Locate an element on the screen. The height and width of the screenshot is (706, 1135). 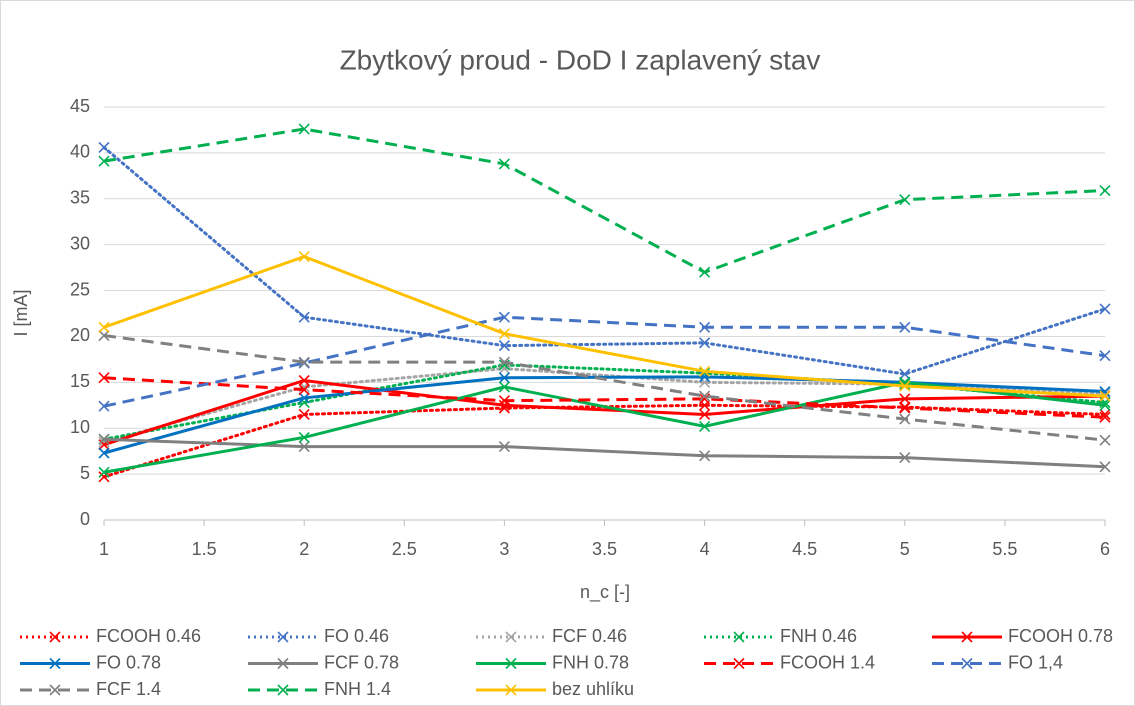
chart-title: Zbytkový proud - DoD I zaplavený stav is located at coordinates (580, 59).